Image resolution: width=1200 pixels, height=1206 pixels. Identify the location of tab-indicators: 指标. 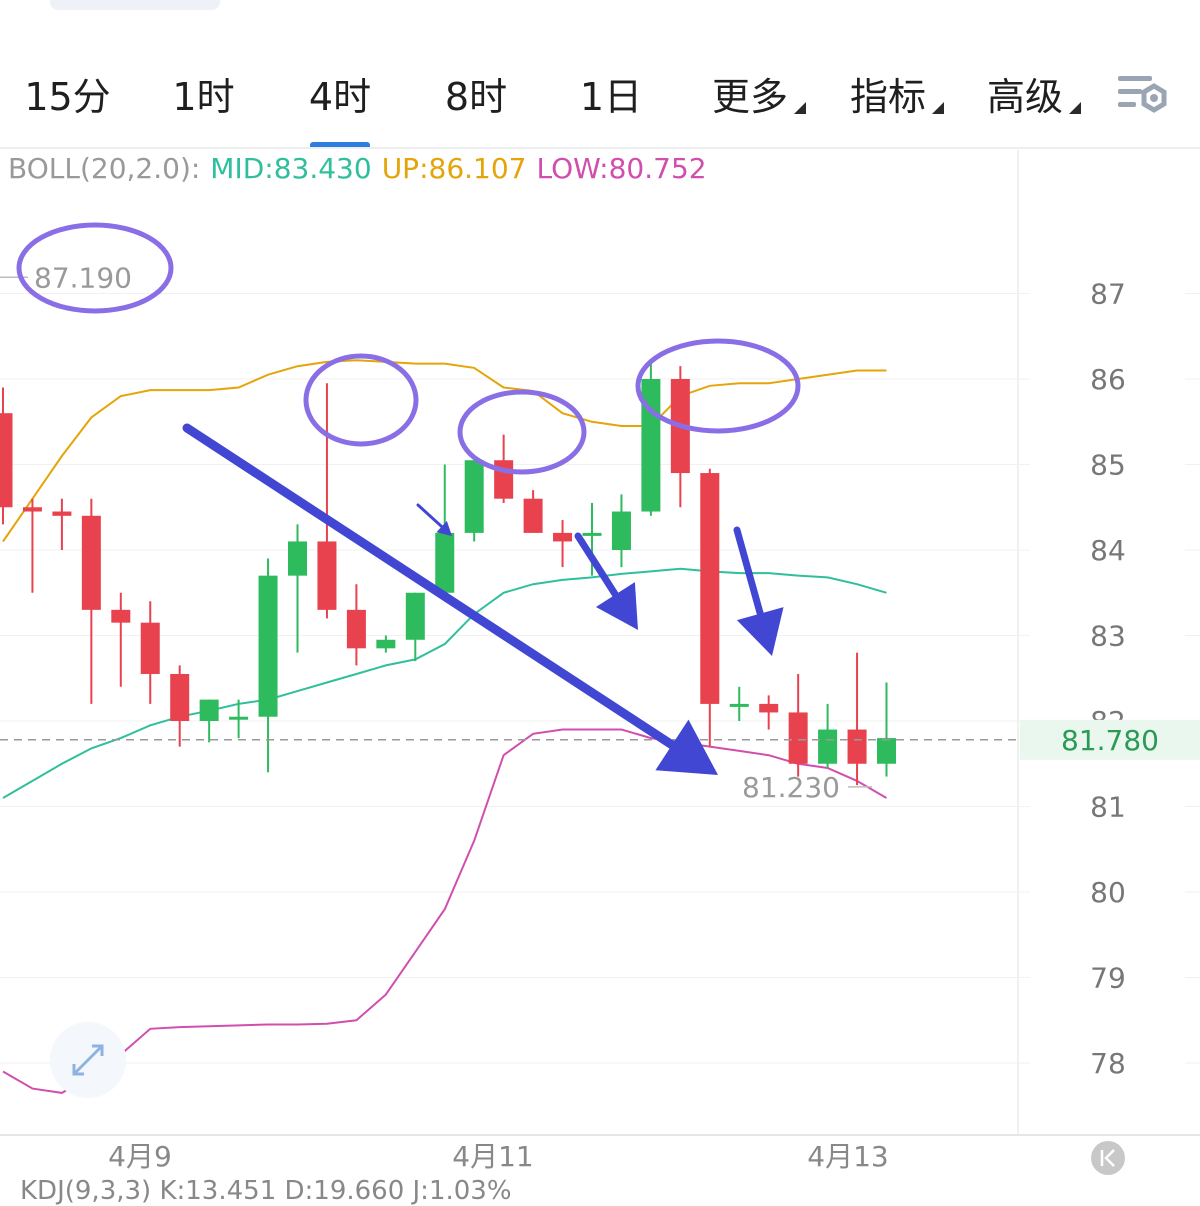
(888, 93).